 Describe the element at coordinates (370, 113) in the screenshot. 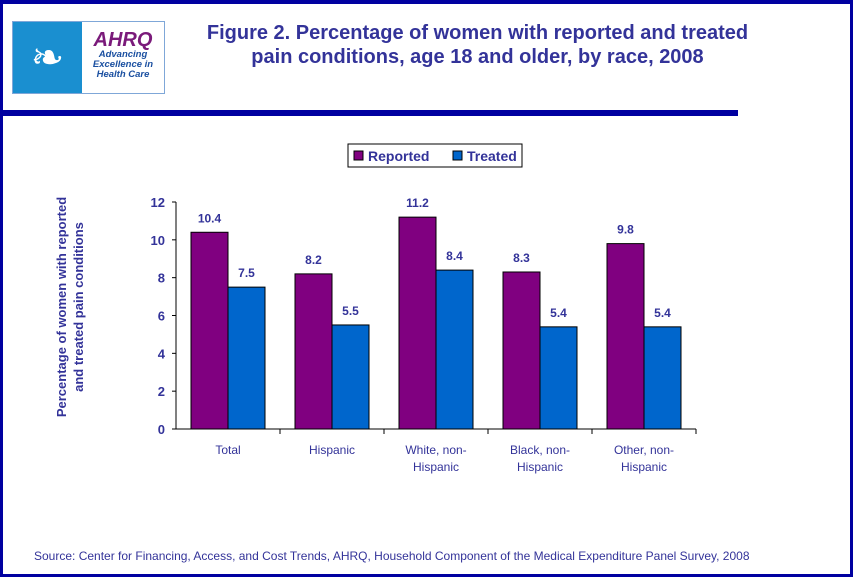

I see `header-divider` at that location.